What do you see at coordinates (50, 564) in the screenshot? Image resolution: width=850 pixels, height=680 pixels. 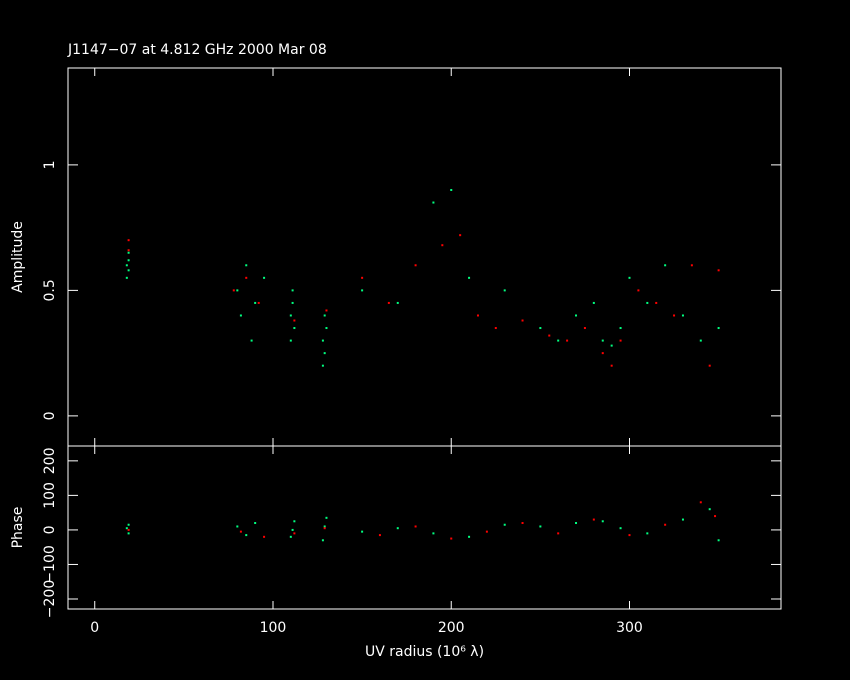 I see `y-tick-label: −100` at bounding box center [50, 564].